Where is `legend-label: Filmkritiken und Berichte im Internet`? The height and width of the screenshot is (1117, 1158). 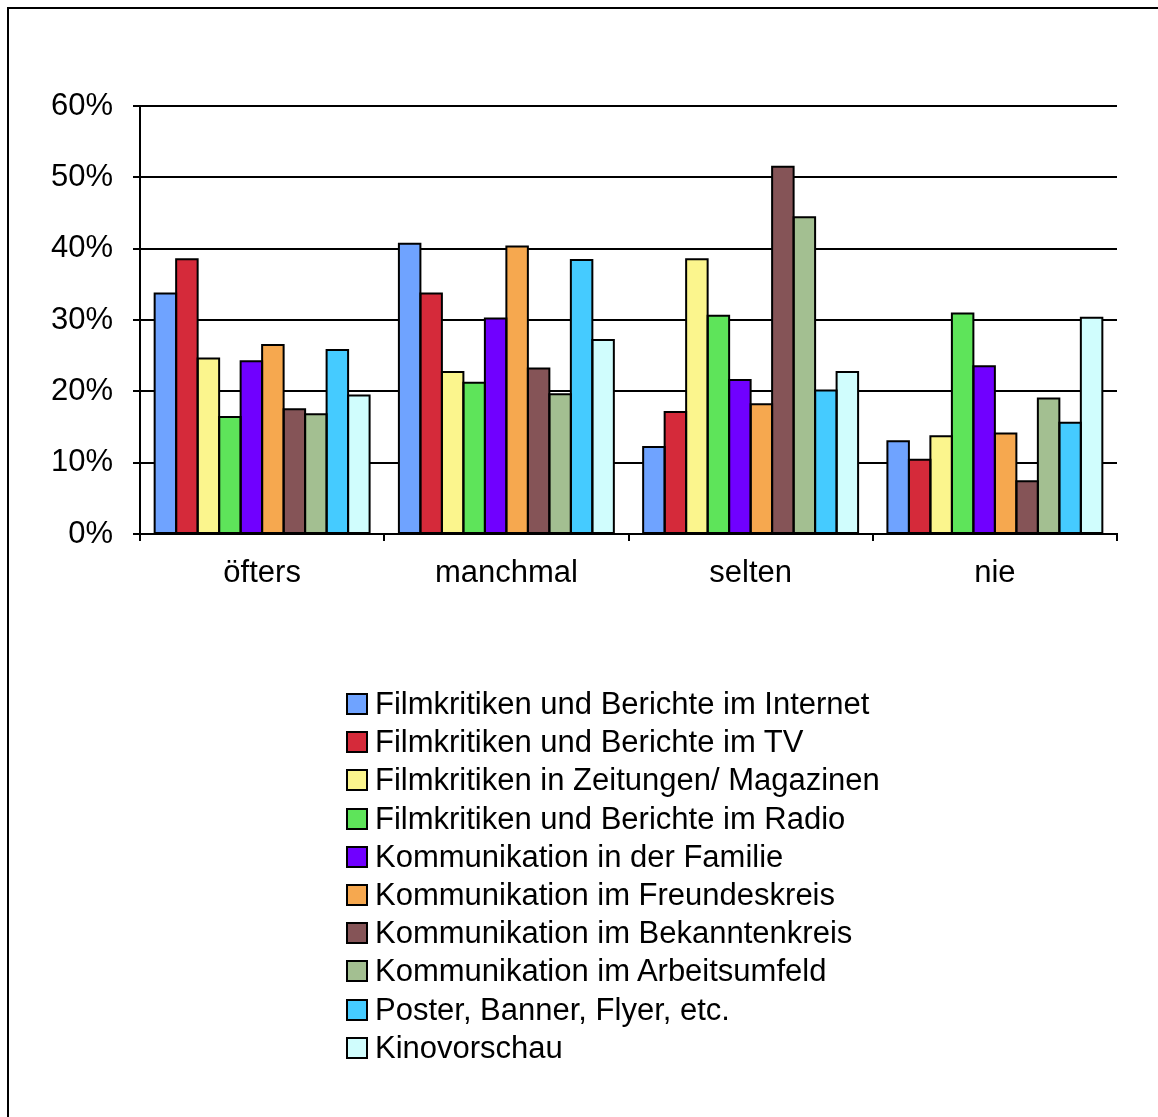
legend-label: Filmkritiken und Berichte im Internet is located at coordinates (622, 704).